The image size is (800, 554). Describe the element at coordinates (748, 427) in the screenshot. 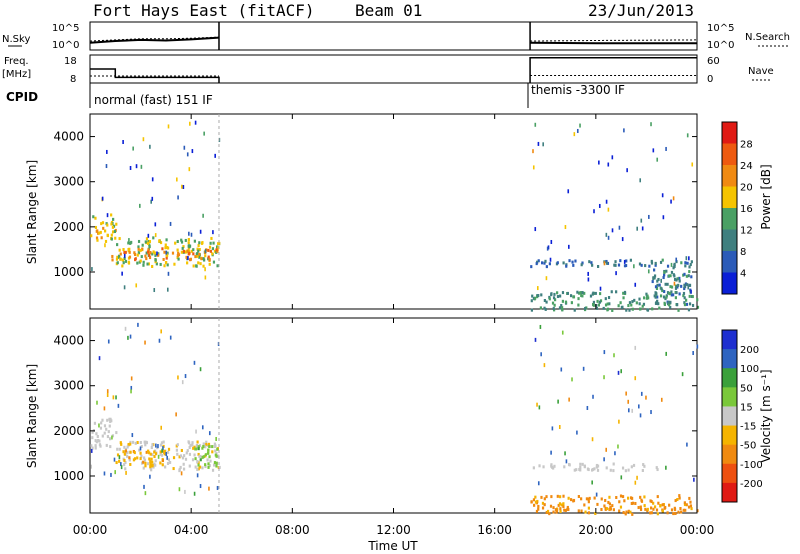

I see `velocity-colorbar-tick: -15` at that location.